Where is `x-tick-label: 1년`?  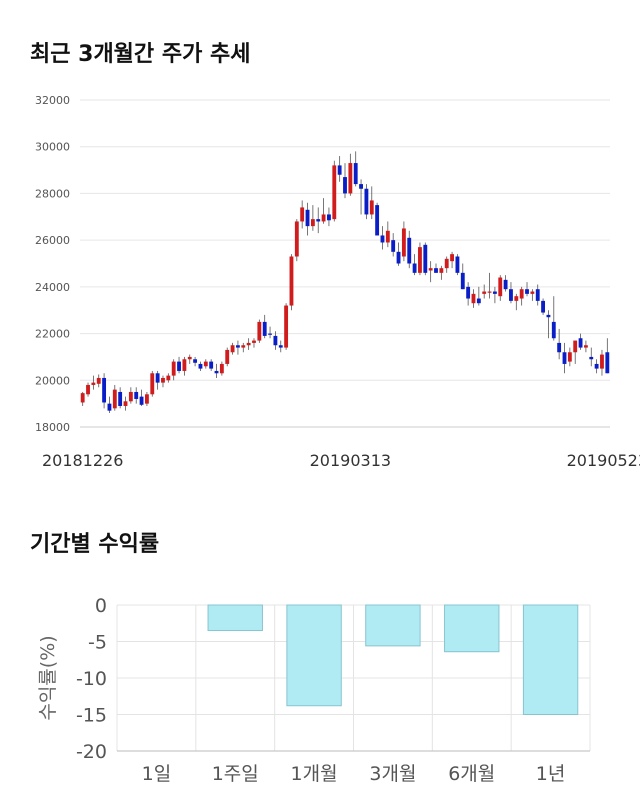
x-tick-label: 1년 is located at coordinates (551, 774).